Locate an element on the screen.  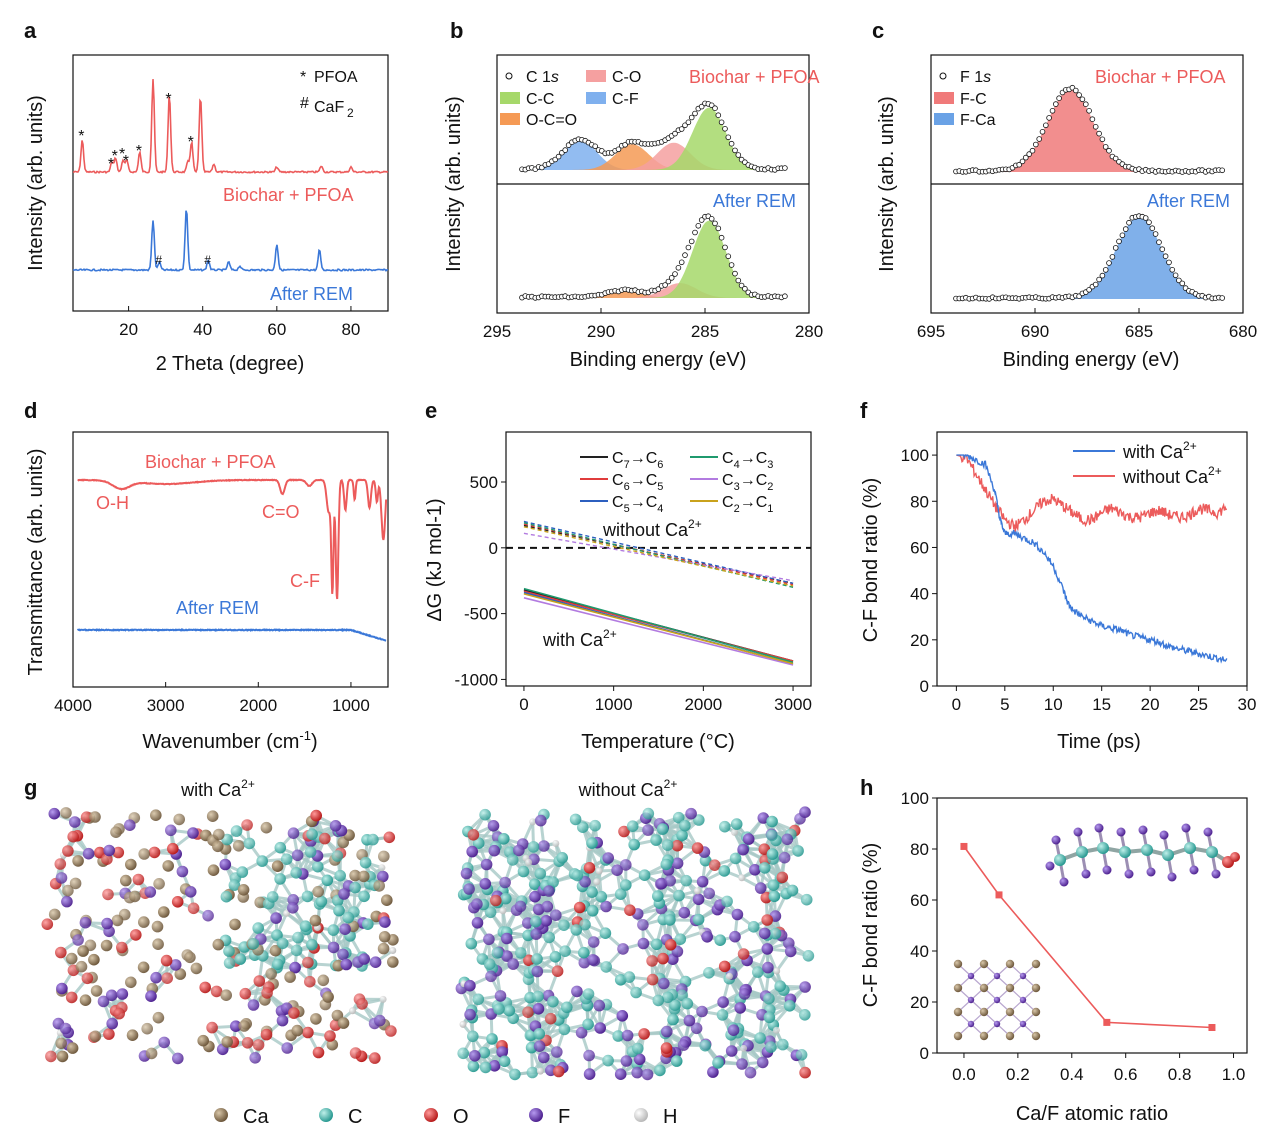
xps-peak-c-o is located at coordinates (655, 156).